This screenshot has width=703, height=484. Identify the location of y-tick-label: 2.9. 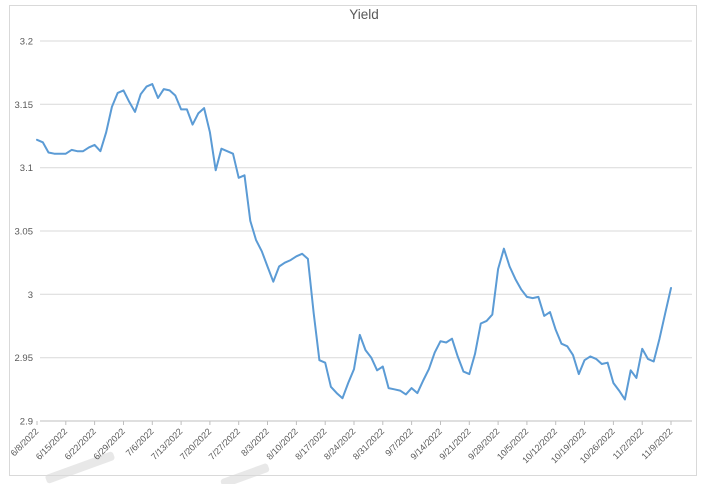
(26, 422).